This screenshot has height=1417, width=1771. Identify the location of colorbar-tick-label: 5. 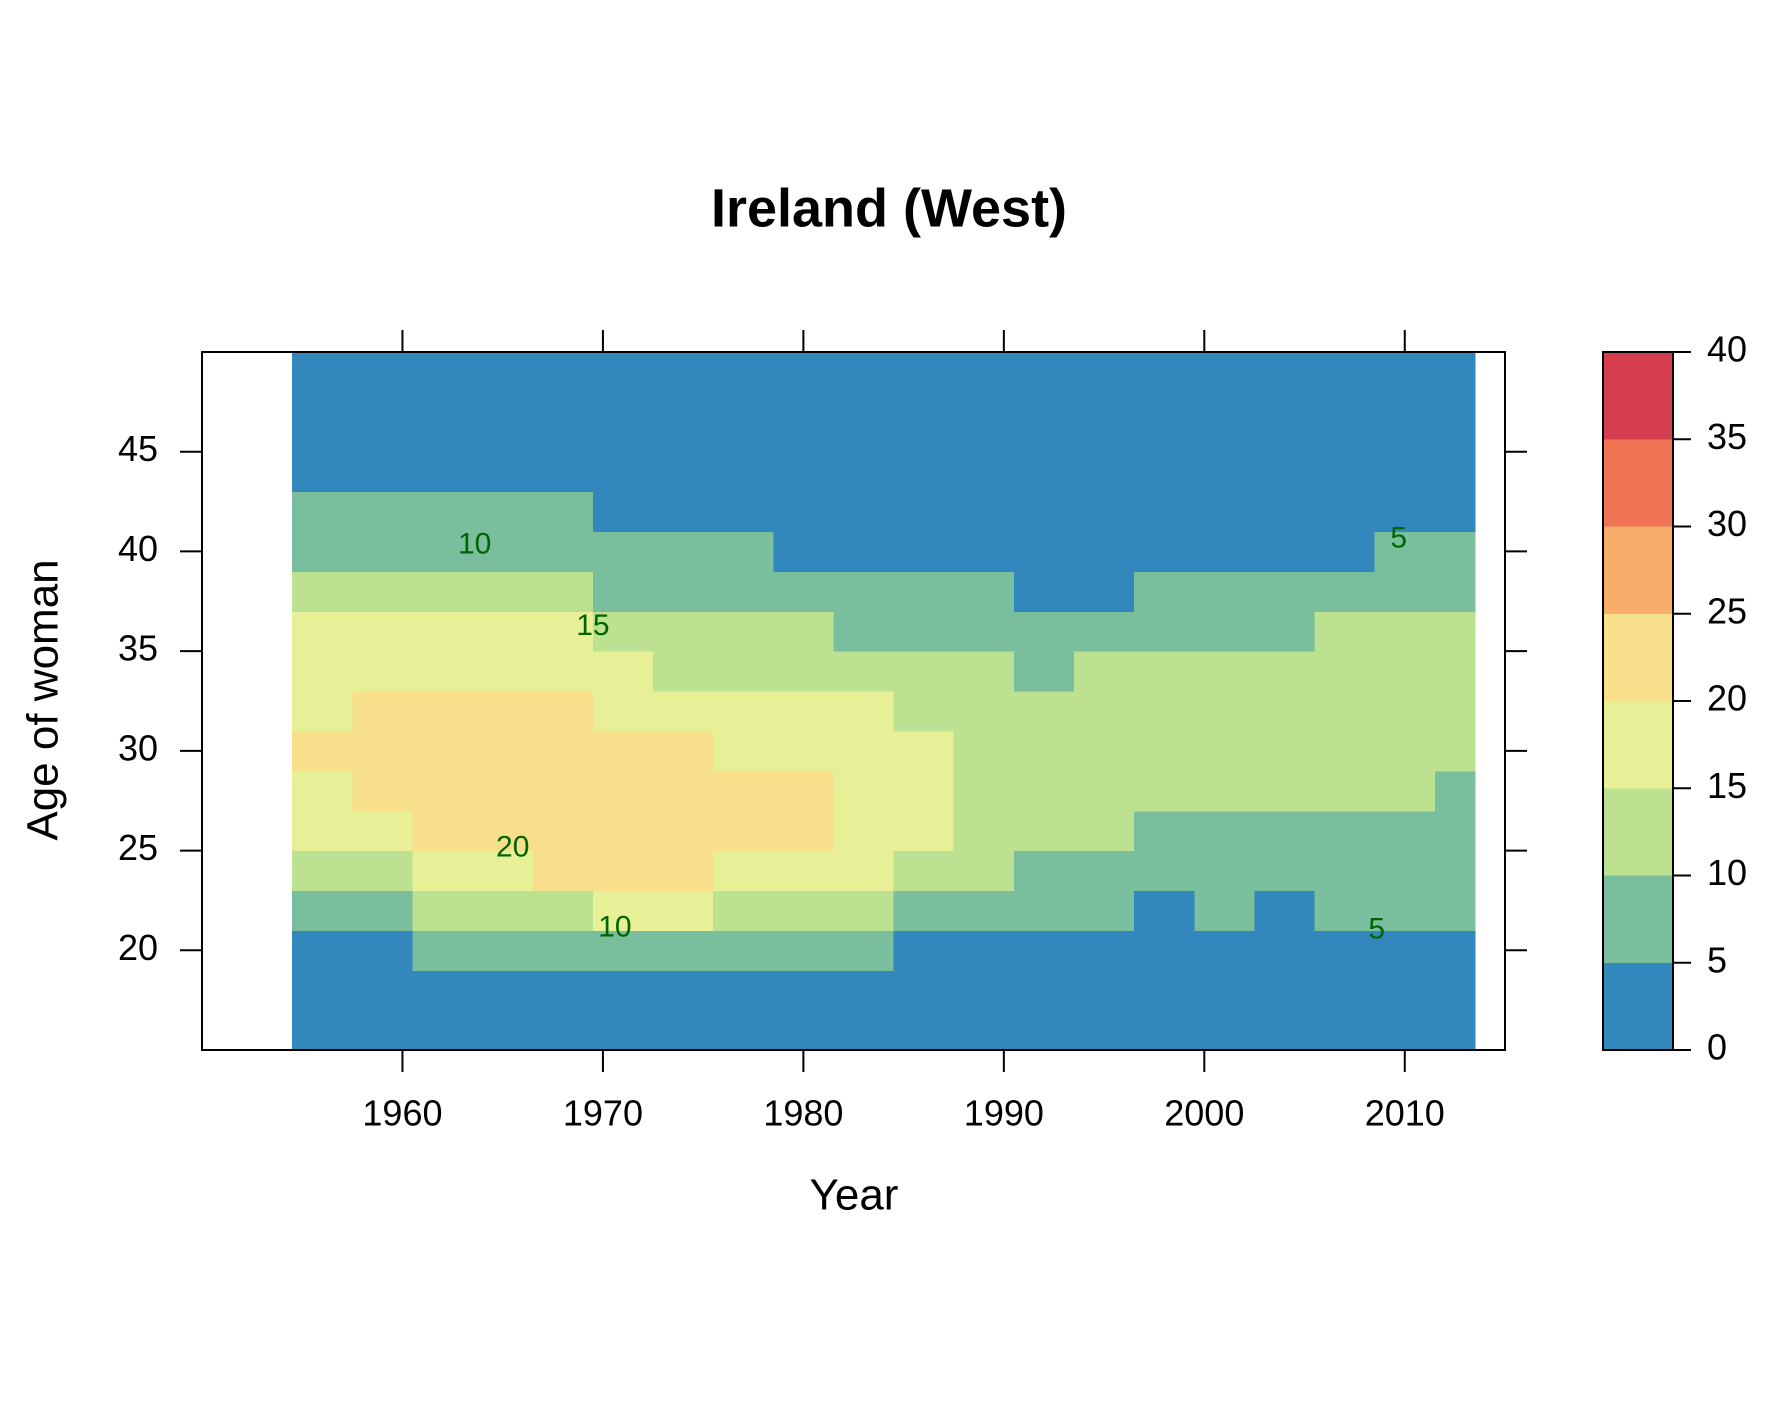
(1717, 959).